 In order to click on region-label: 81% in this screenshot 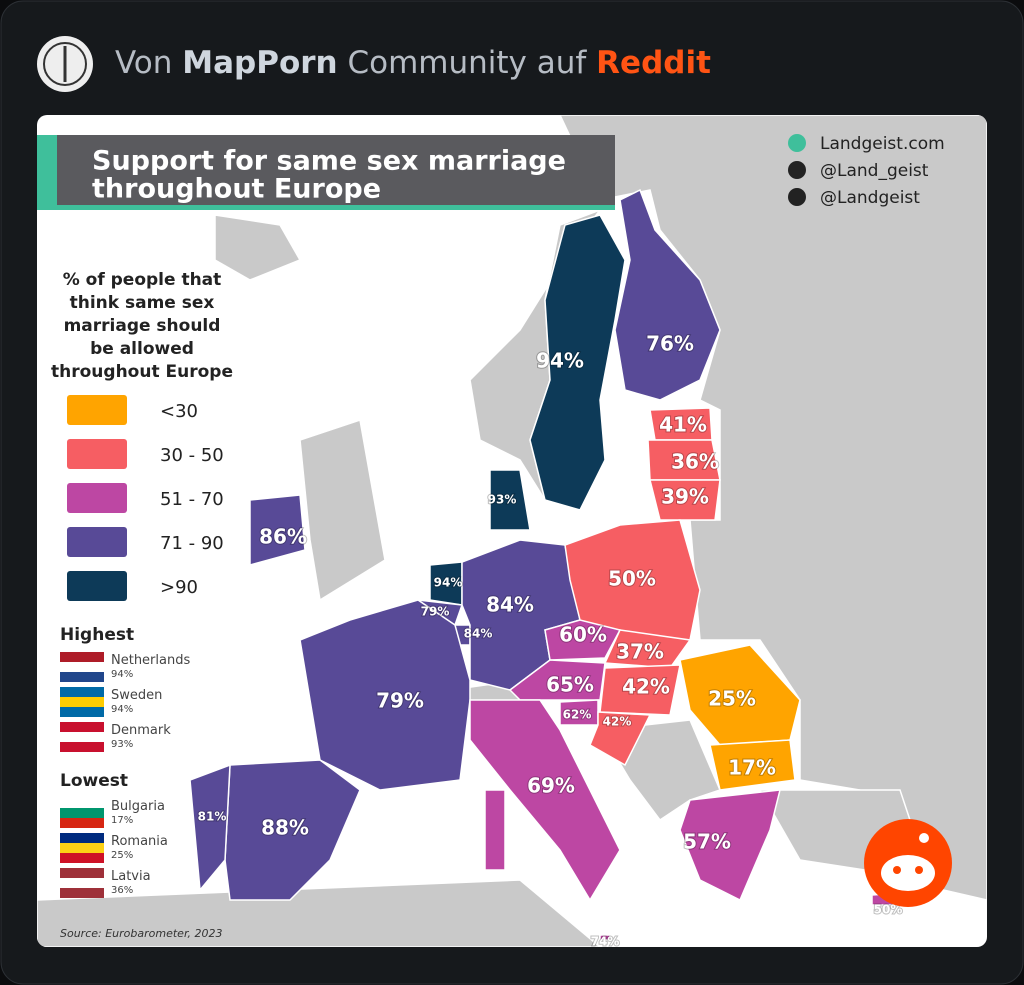, I will do `click(212, 817)`.